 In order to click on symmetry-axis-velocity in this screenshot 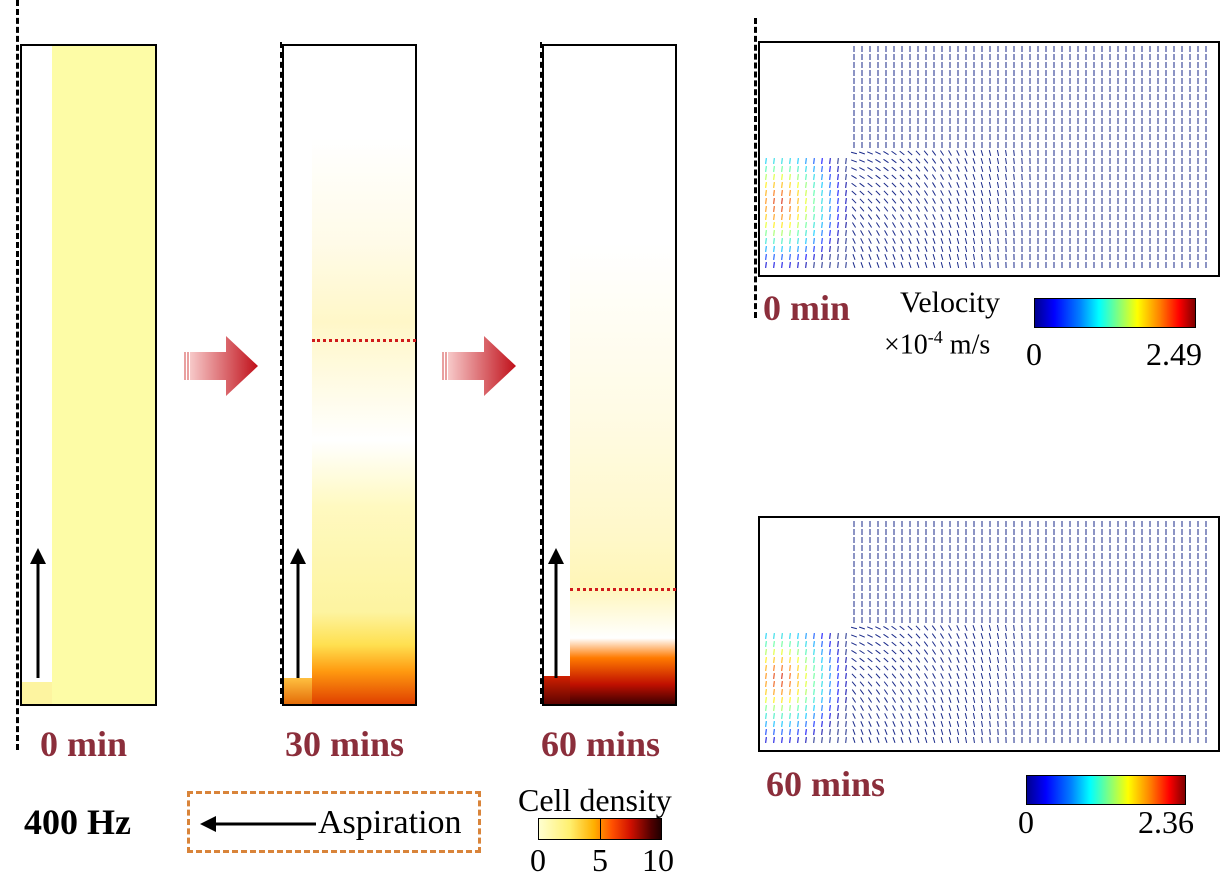, I will do `click(755, 168)`.